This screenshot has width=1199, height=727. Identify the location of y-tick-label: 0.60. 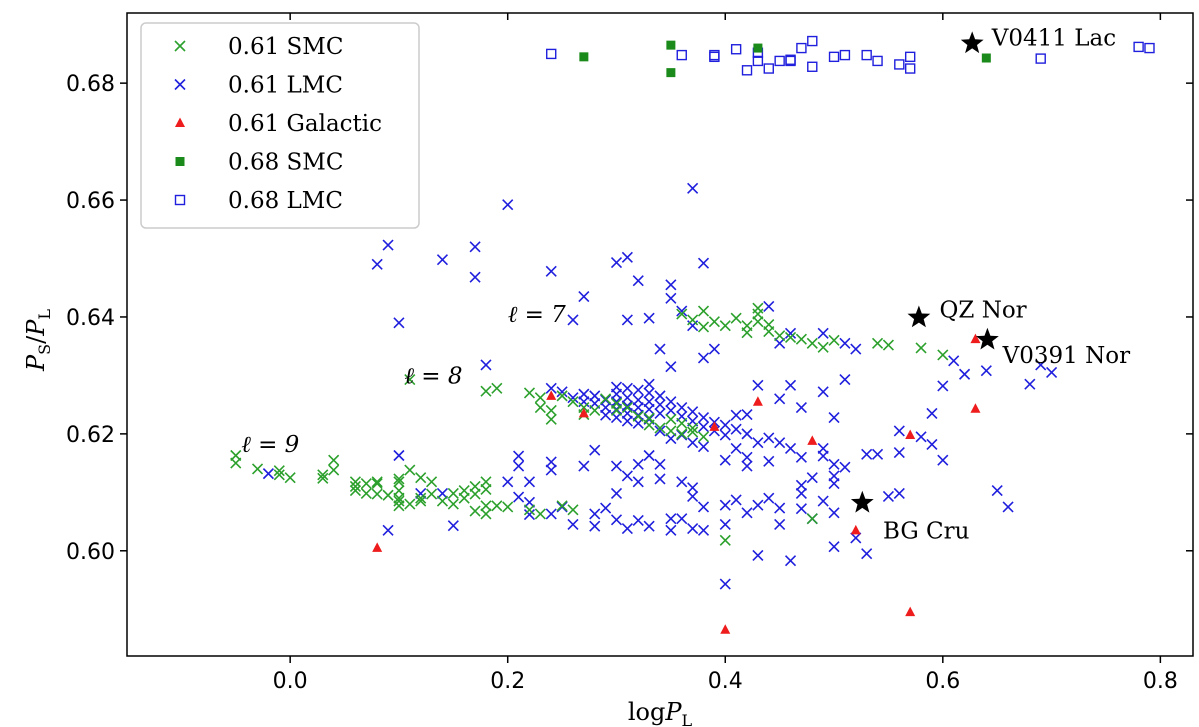
(90, 552).